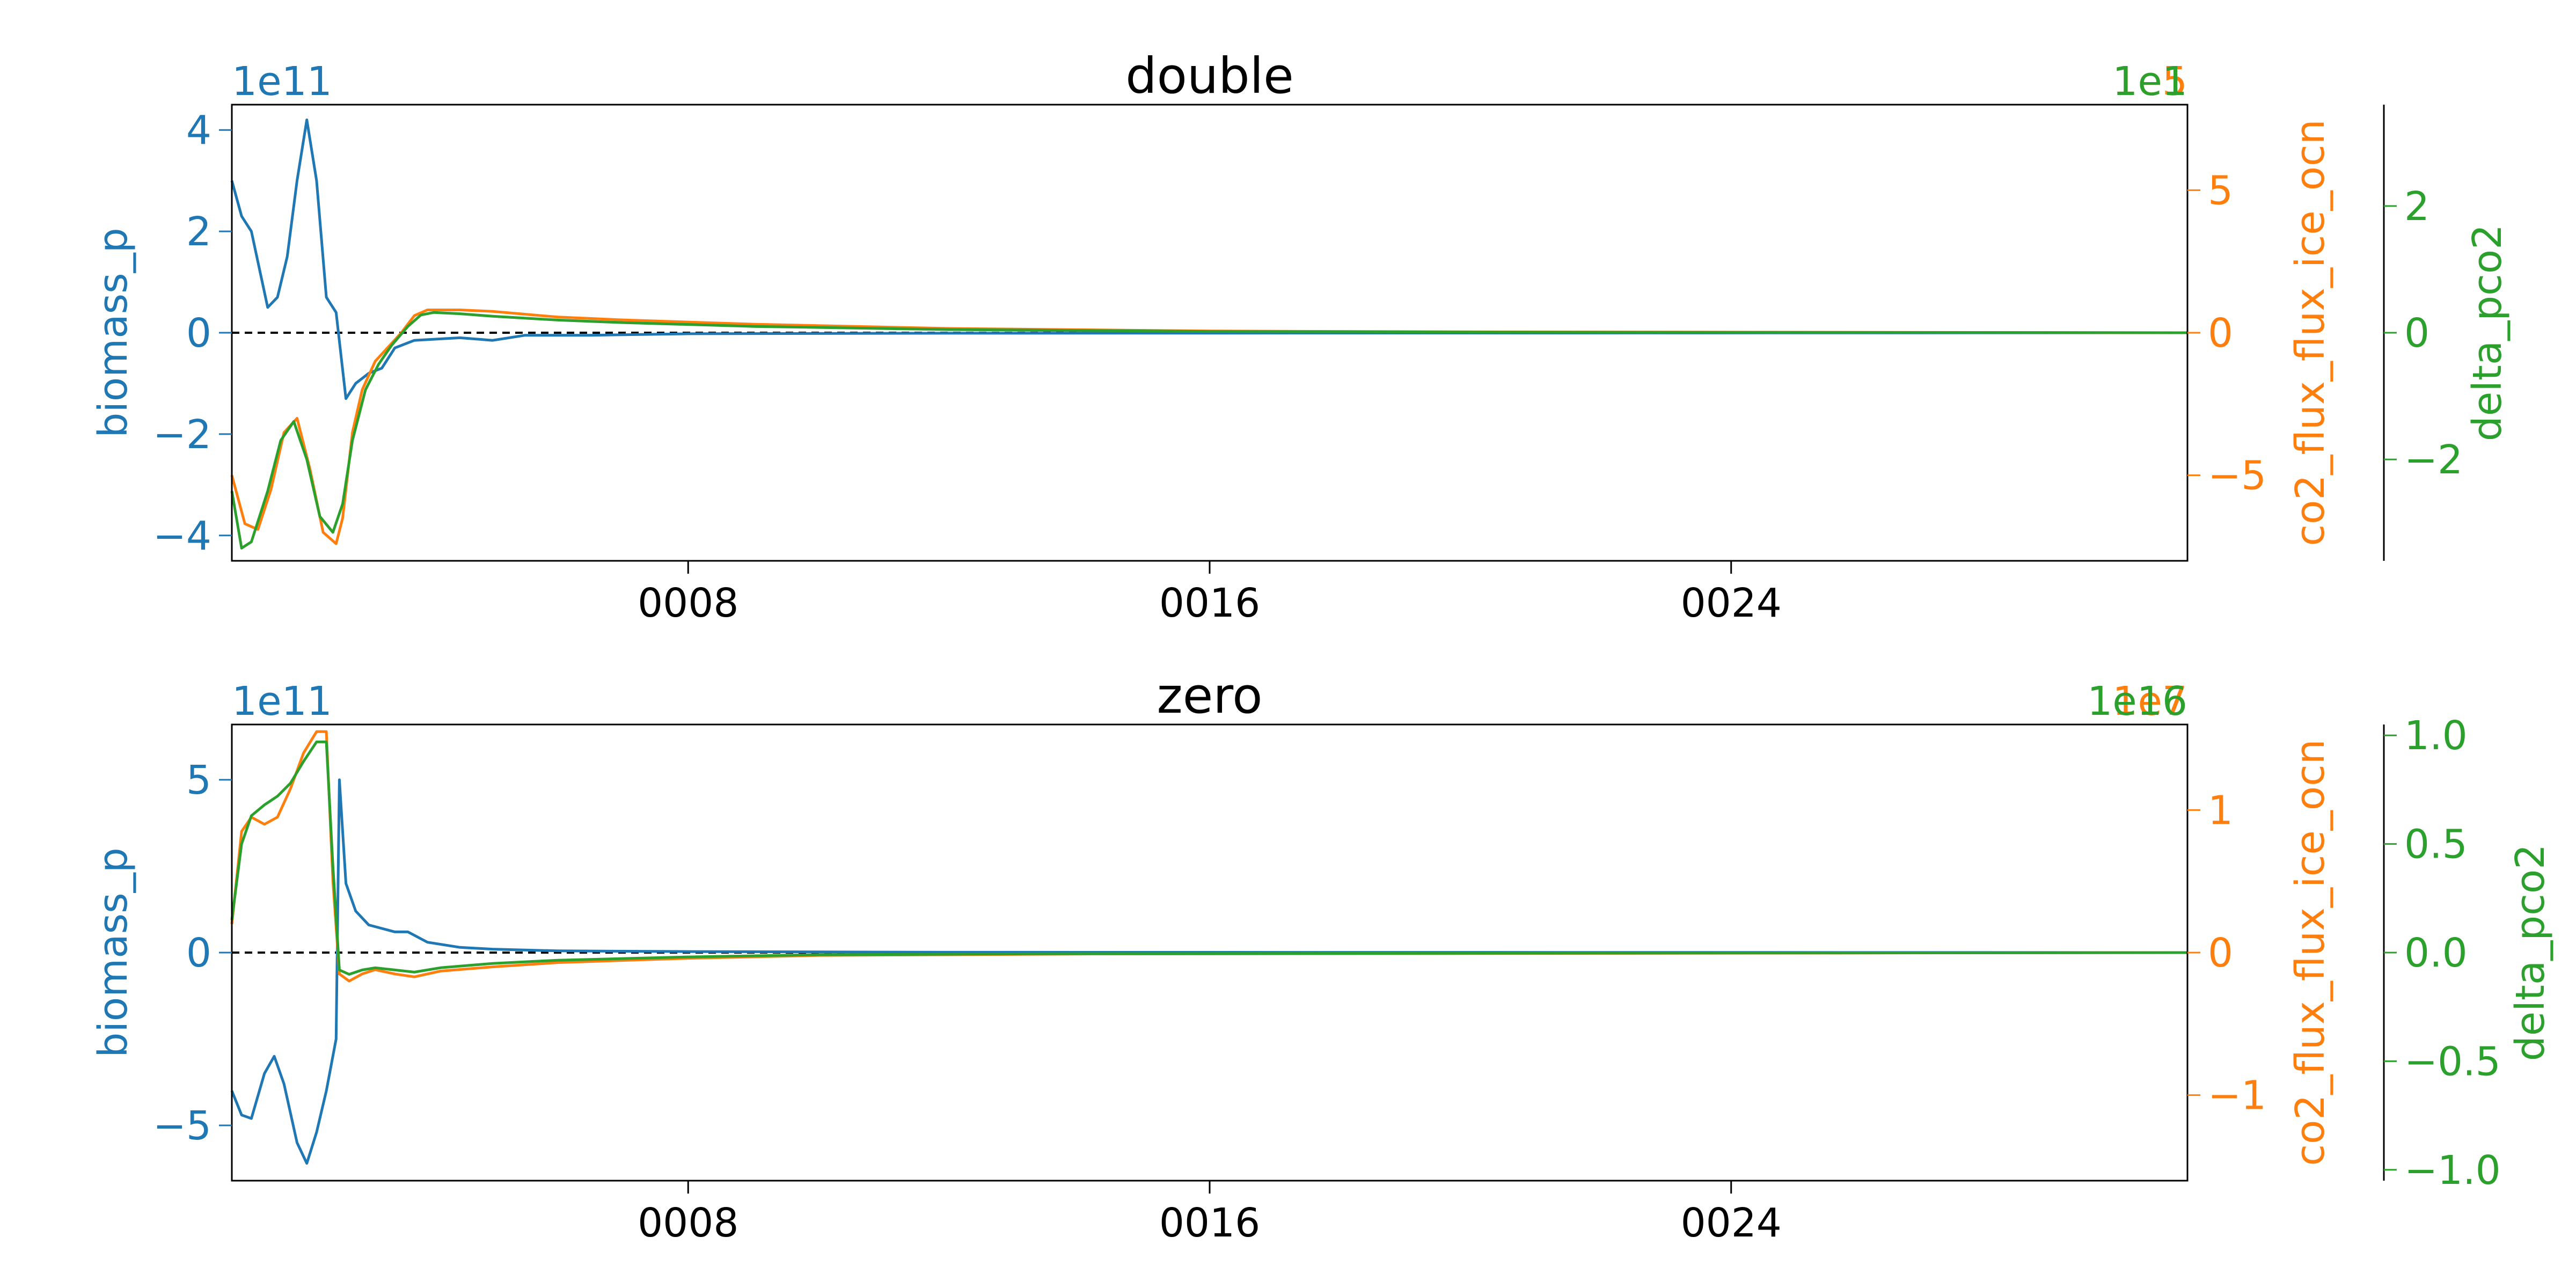 This screenshot has height=1288, width=2576. Describe the element at coordinates (182, 435) in the screenshot. I see `left-tick-label: −2` at that location.